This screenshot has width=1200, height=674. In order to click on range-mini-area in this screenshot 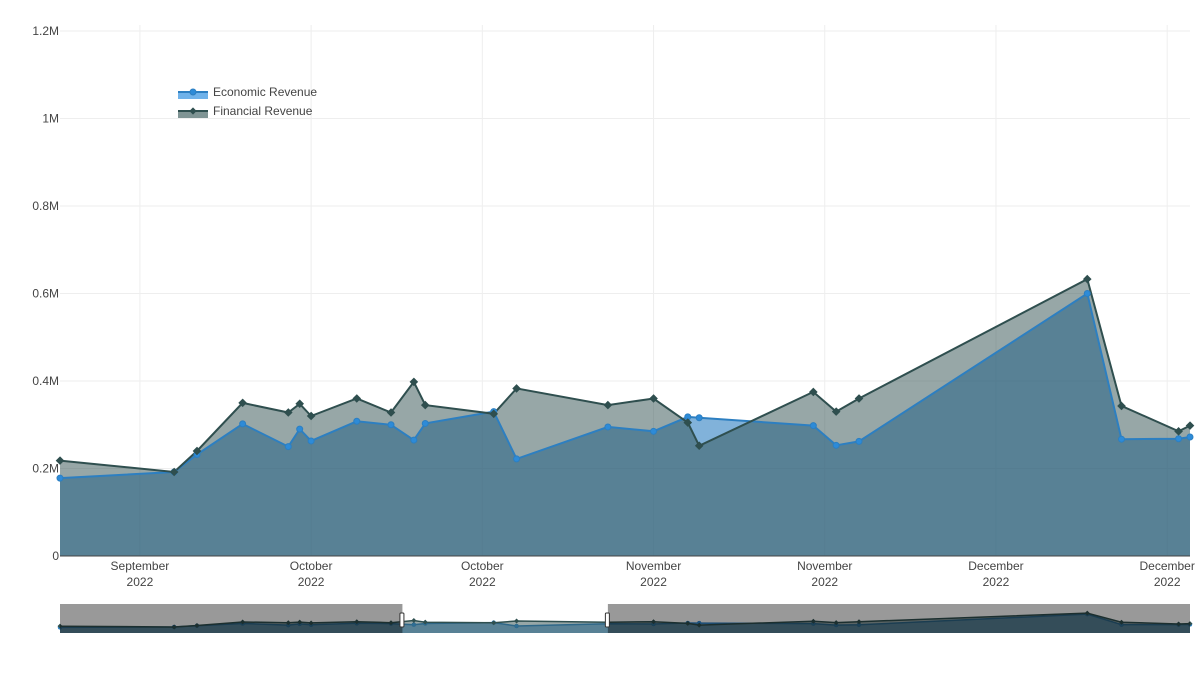, I will do `click(625, 623)`.